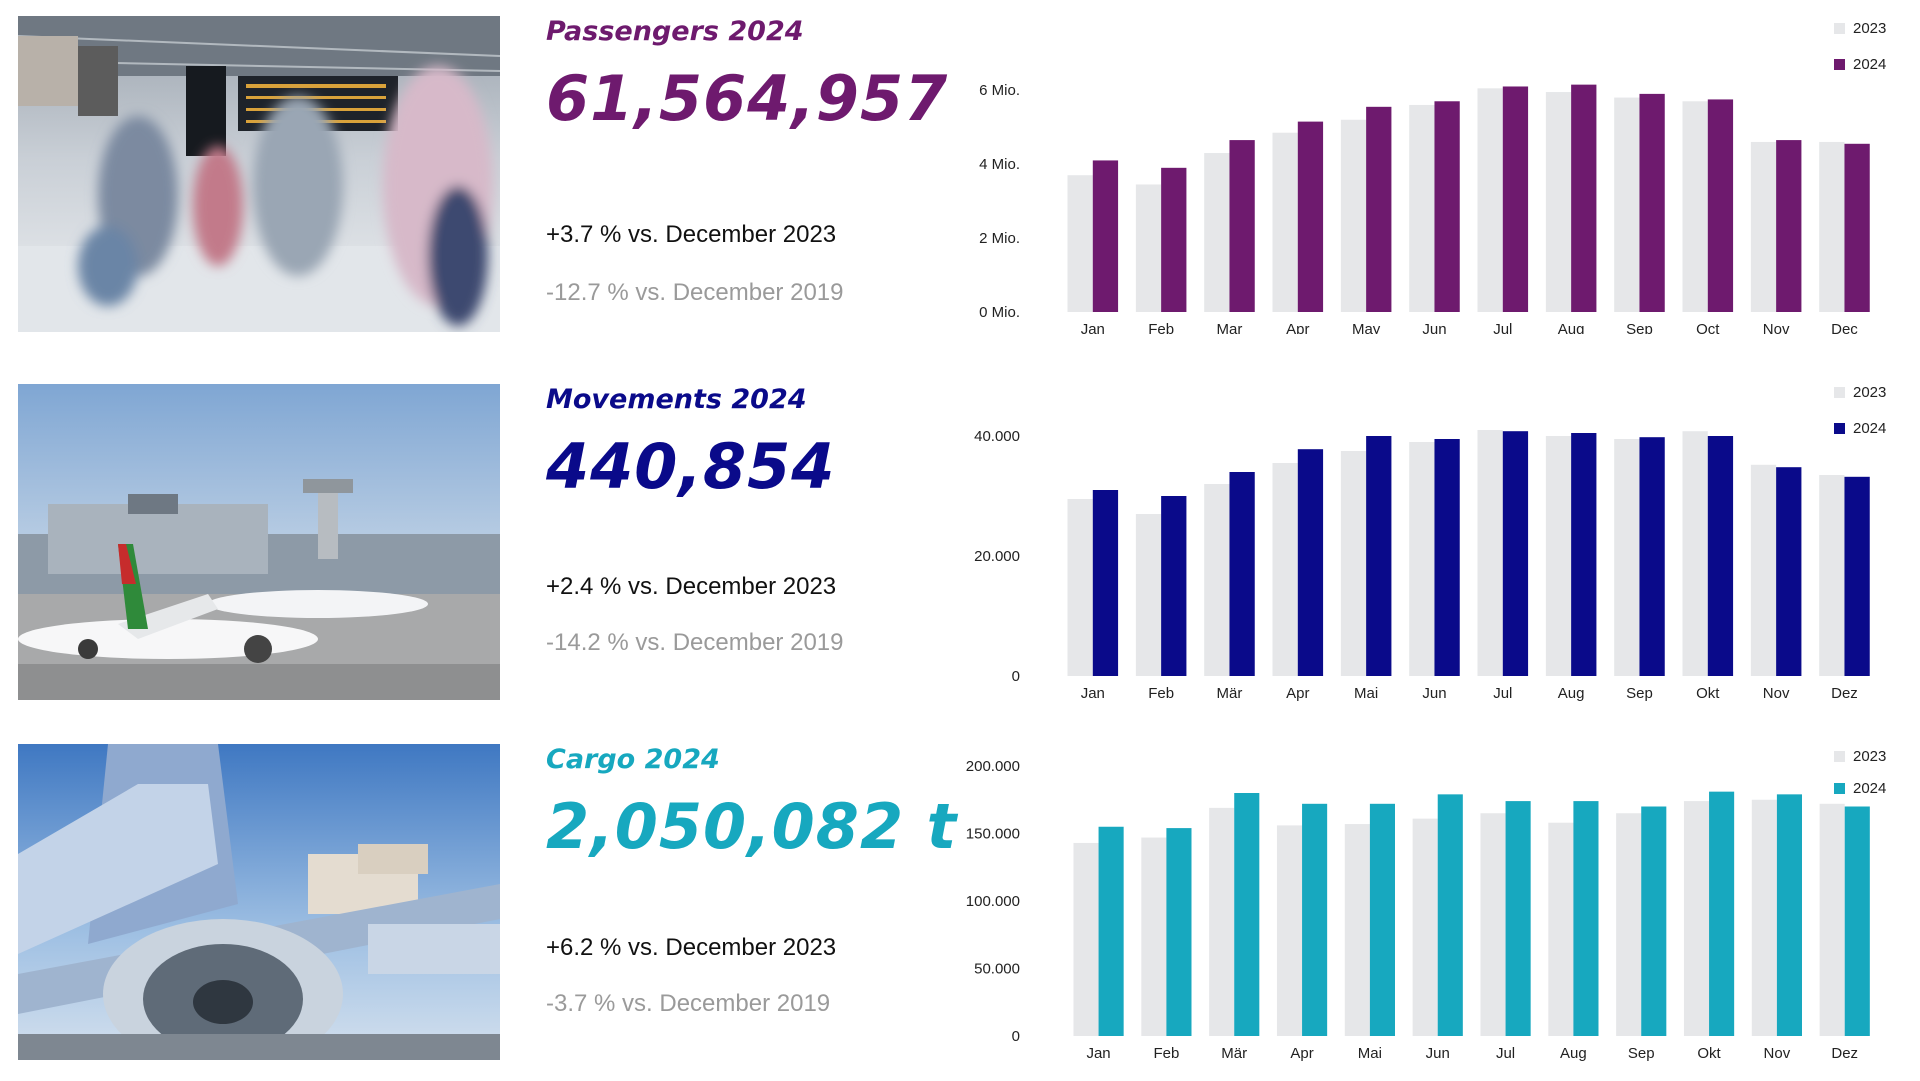  Describe the element at coordinates (999, 238) in the screenshot. I see `y-tick-label: 2 Mio.` at that location.